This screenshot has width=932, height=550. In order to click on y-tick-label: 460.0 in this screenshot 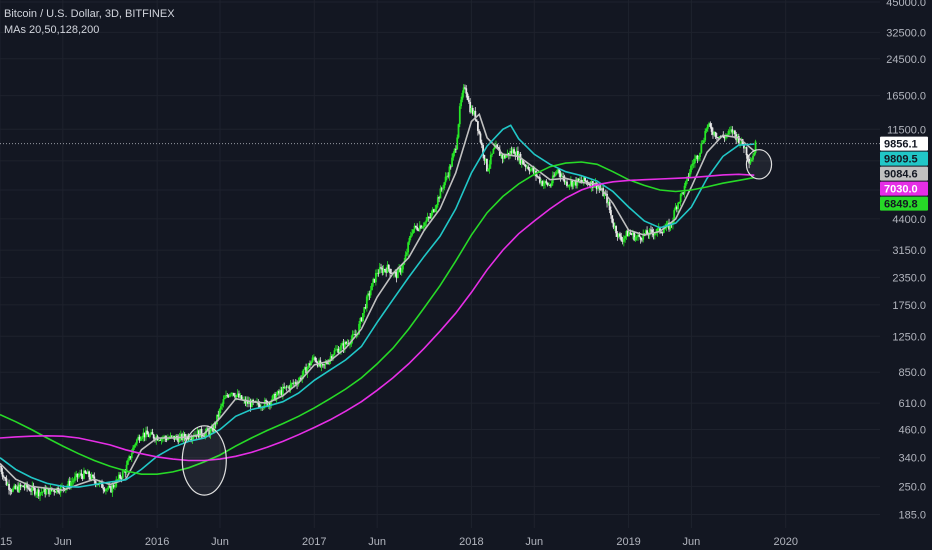, I will do `click(912, 431)`.